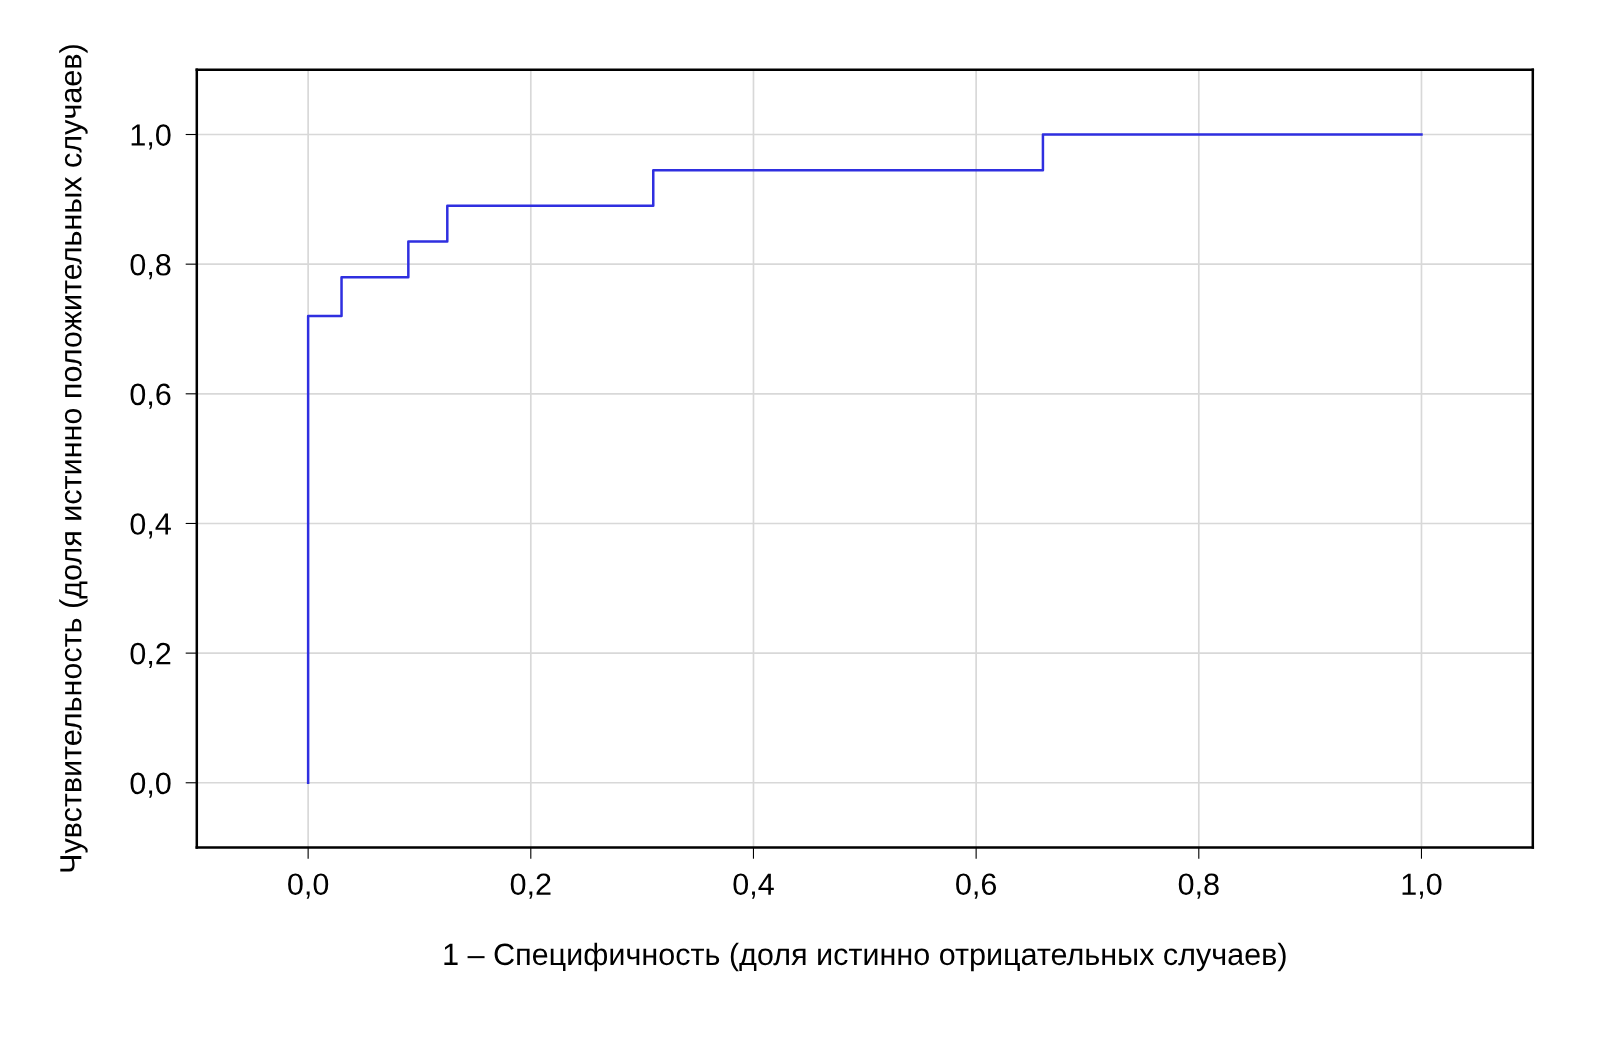 This screenshot has width=1600, height=1040. What do you see at coordinates (150, 266) in the screenshot?
I see `y-tick-label: 0,8` at bounding box center [150, 266].